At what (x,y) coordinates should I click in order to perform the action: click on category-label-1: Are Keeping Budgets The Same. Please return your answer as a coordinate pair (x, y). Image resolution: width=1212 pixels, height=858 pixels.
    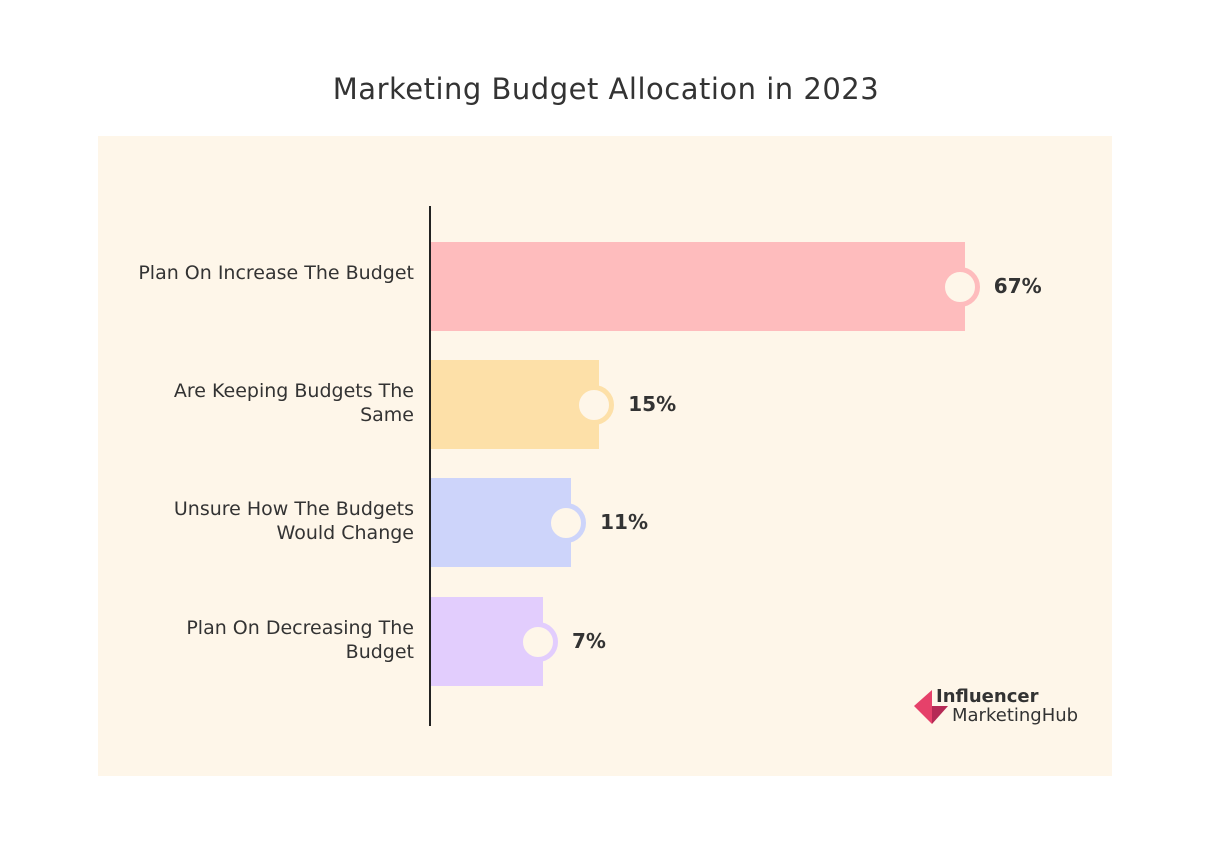
    Looking at the image, I should click on (293, 403).